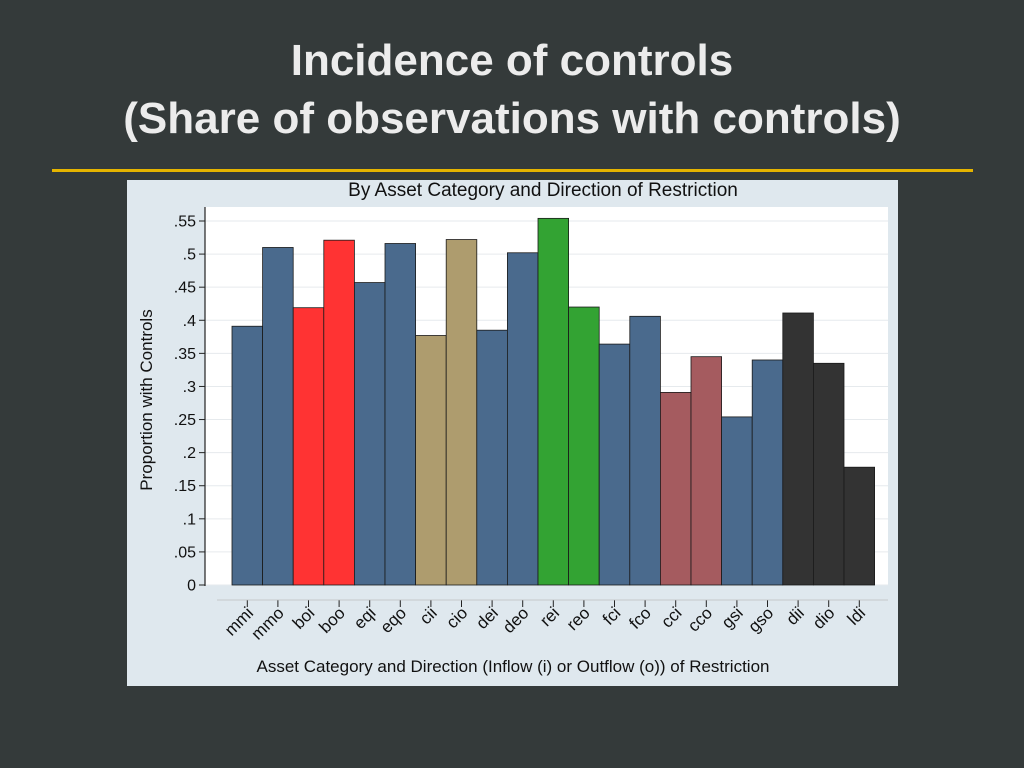 The width and height of the screenshot is (1024, 768). What do you see at coordinates (185, 486) in the screenshot?
I see `y-tick-label: .15` at bounding box center [185, 486].